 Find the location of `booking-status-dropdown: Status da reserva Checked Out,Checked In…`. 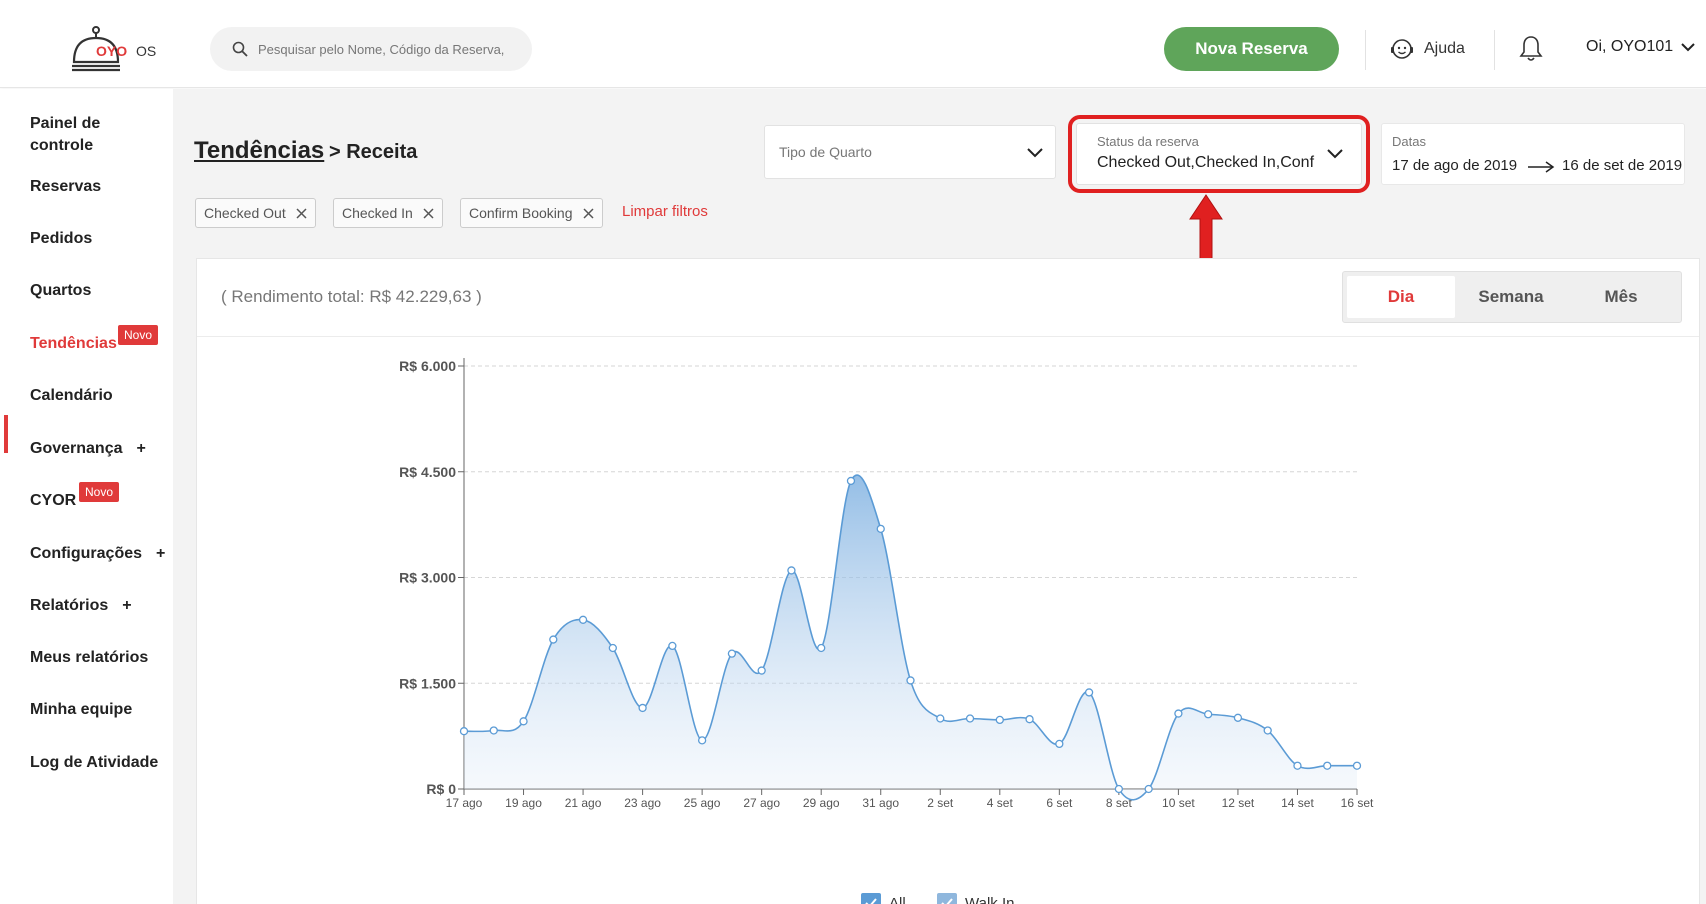

booking-status-dropdown: Status da reserva Checked Out,Checked In… is located at coordinates (1219, 154).